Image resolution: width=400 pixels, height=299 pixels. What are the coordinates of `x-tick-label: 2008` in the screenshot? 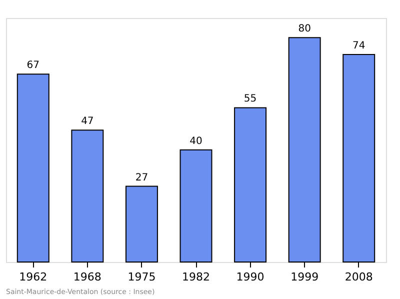 It's located at (358, 277).